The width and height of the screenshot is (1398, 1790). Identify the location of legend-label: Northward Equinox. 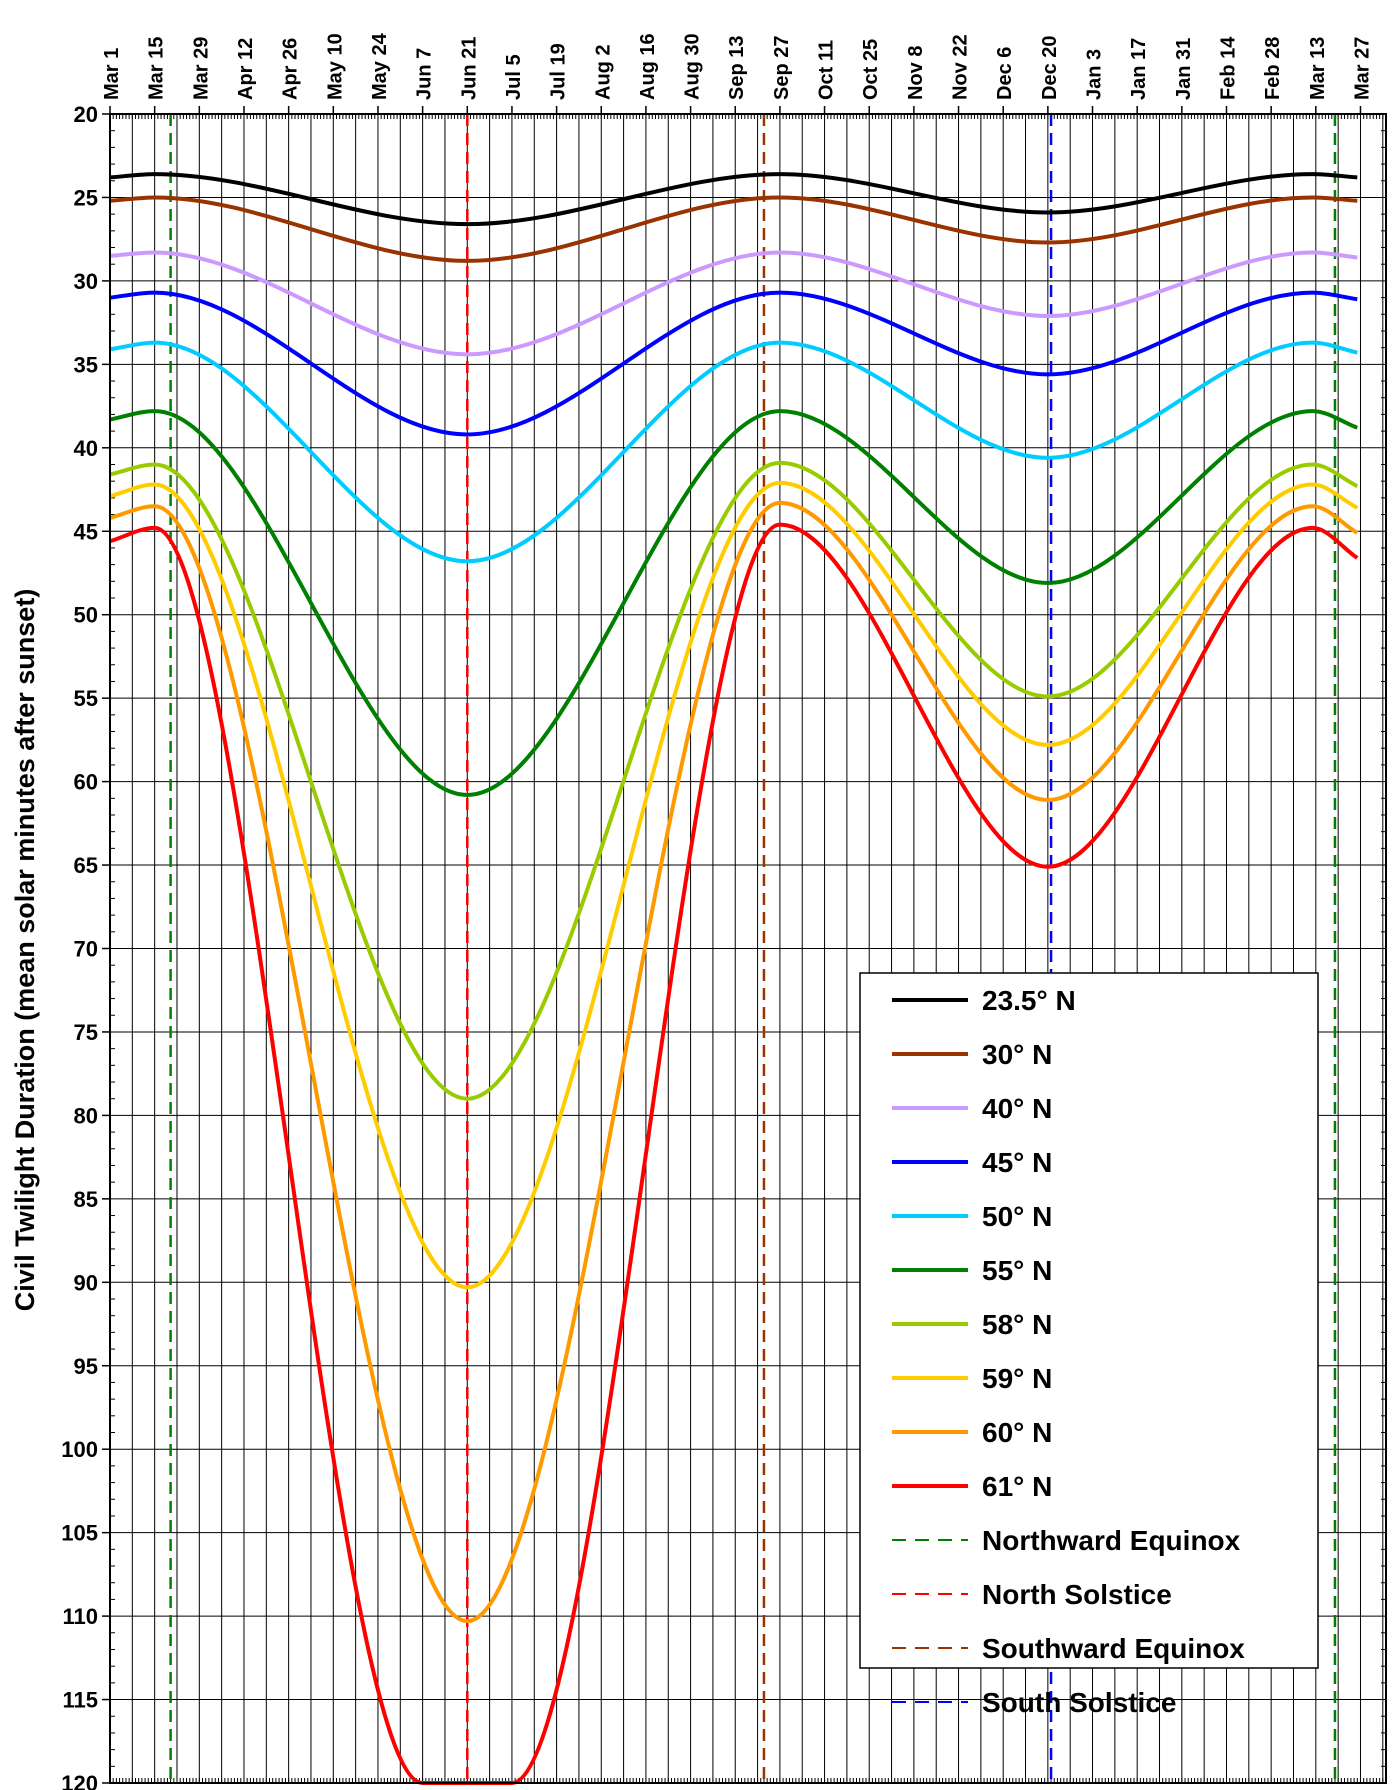
(1111, 1540).